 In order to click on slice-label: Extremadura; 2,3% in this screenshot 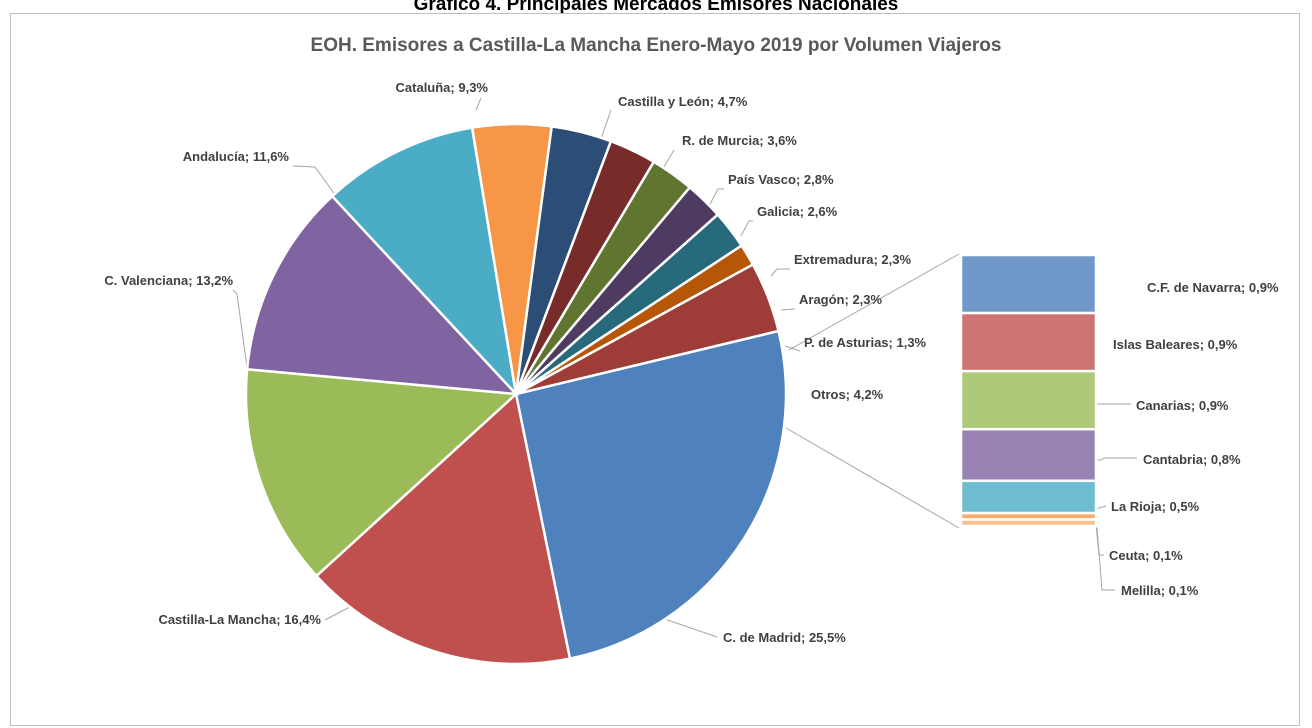, I will do `click(852, 259)`.